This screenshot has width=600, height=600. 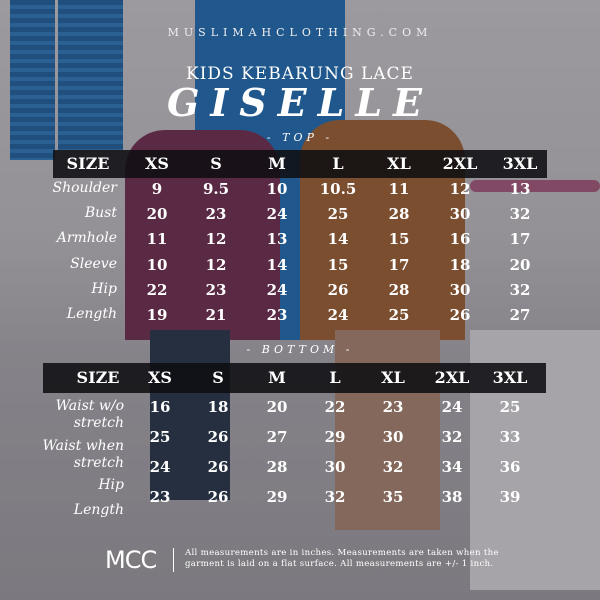 What do you see at coordinates (93, 263) in the screenshot?
I see `row-label: Sleeve` at bounding box center [93, 263].